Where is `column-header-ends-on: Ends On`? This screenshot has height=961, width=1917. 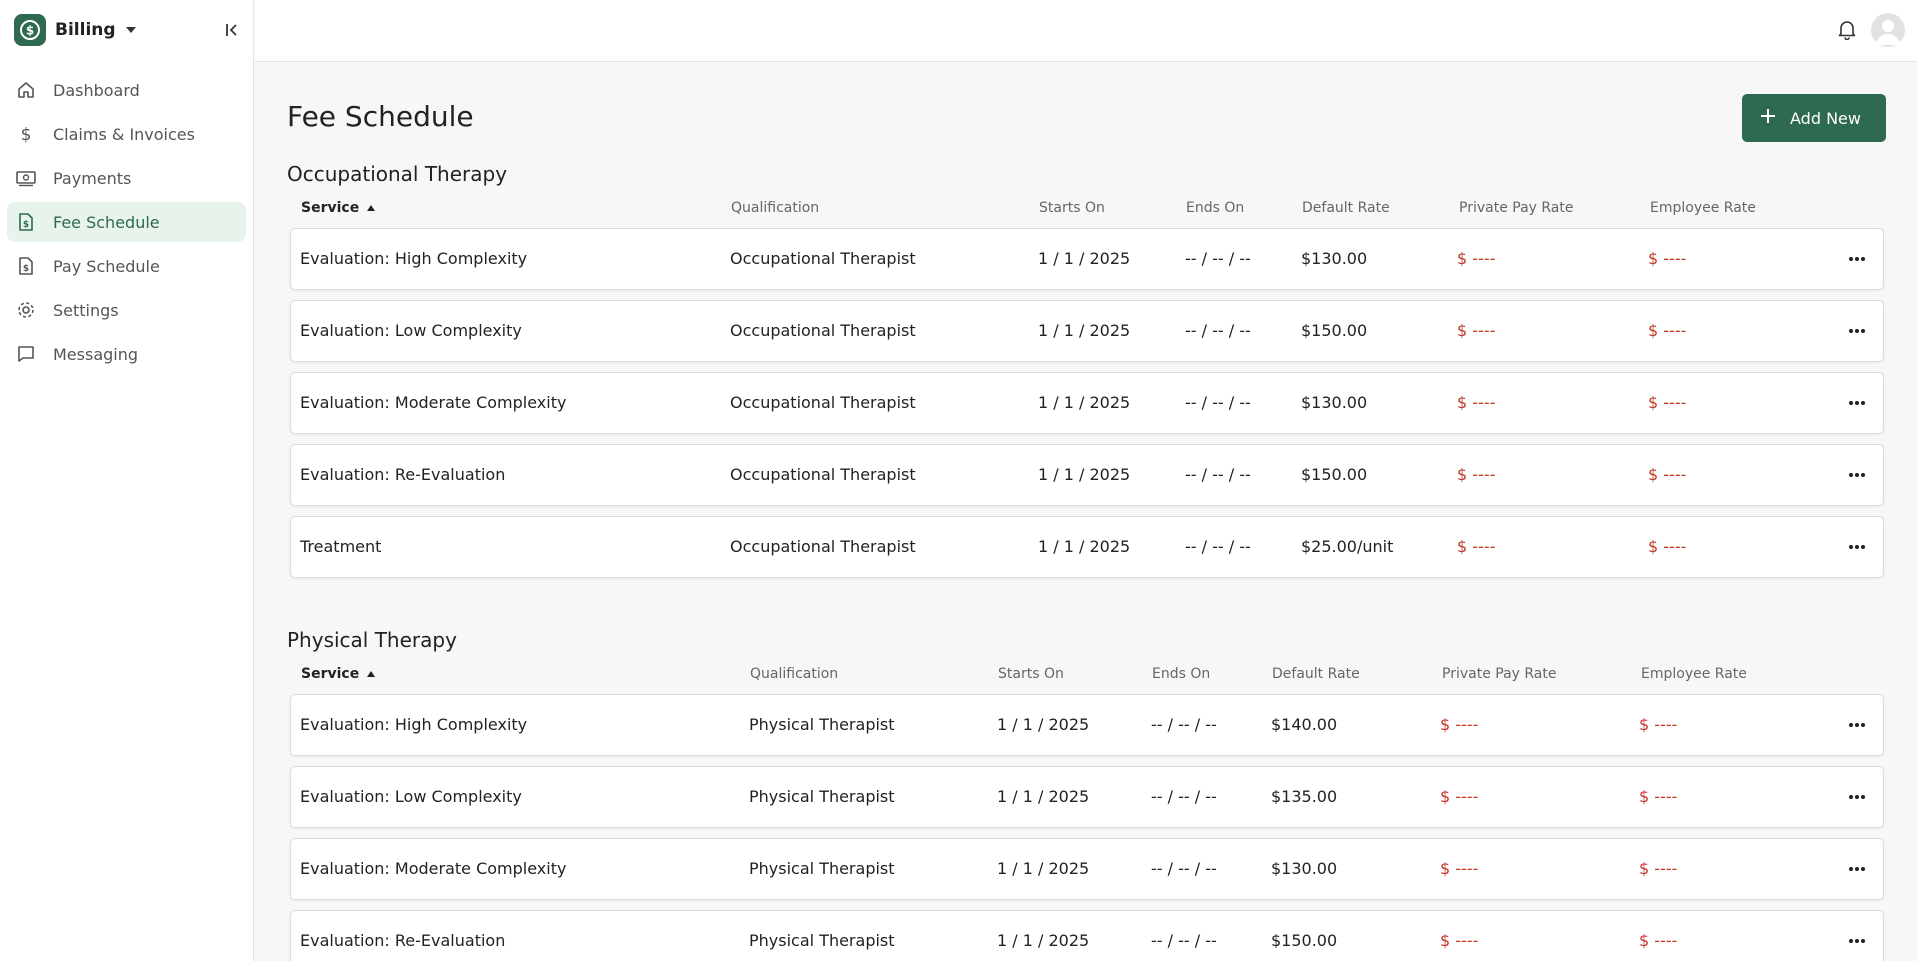 column-header-ends-on: Ends On is located at coordinates (1181, 674).